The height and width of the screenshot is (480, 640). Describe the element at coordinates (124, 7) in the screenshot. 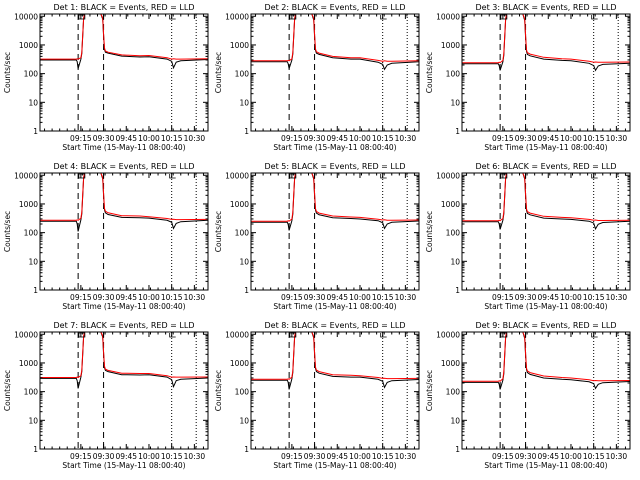

I see `chart-title: Det 1: BLACK = Events, RED = LLD` at that location.